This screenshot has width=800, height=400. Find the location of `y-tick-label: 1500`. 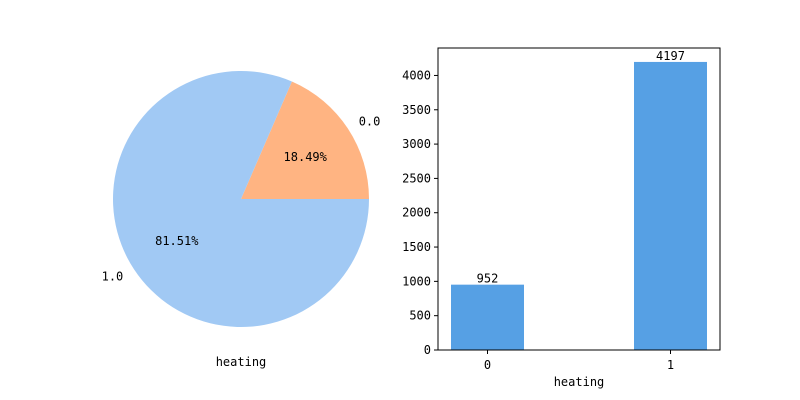

y-tick-label: 1500 is located at coordinates (416, 247).